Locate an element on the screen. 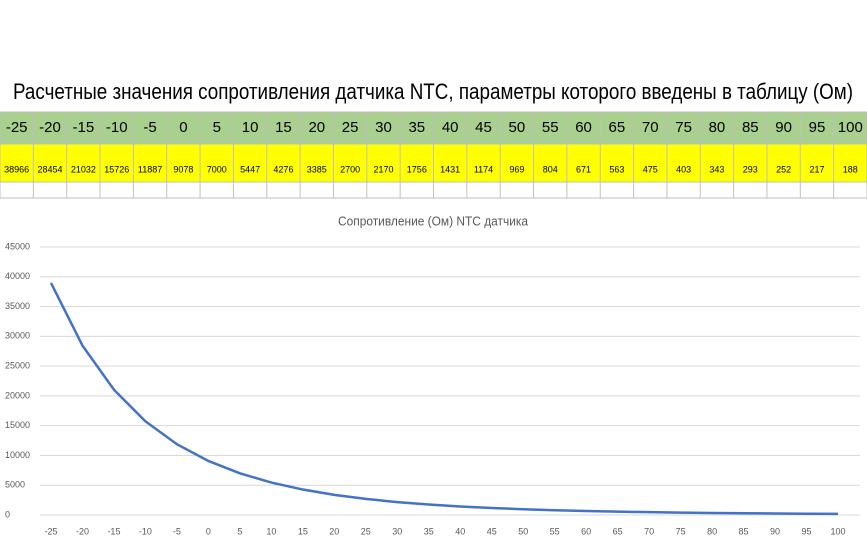 This screenshot has width=867, height=547. x-tick-label: 25 is located at coordinates (366, 531).